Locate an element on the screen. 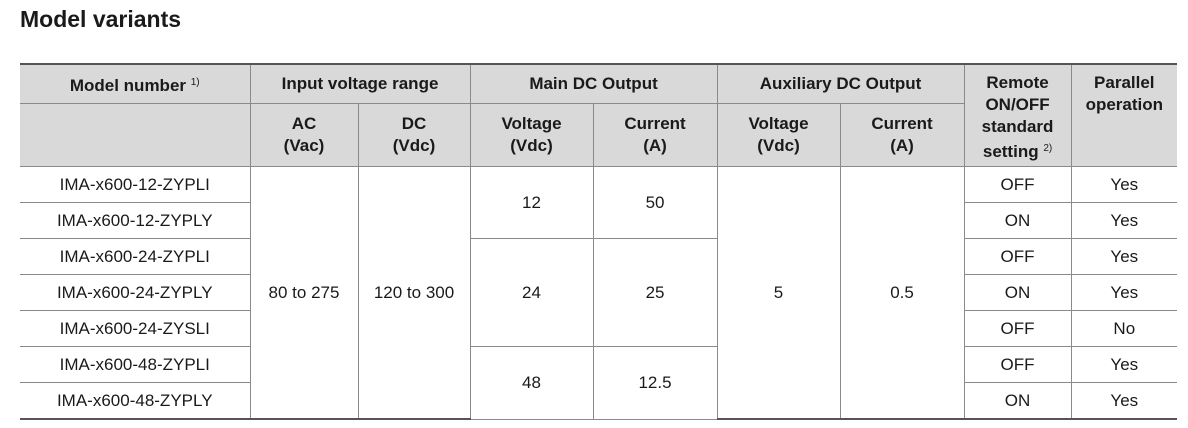 The image size is (1188, 428). value-cell: 120 to 300 is located at coordinates (414, 293).